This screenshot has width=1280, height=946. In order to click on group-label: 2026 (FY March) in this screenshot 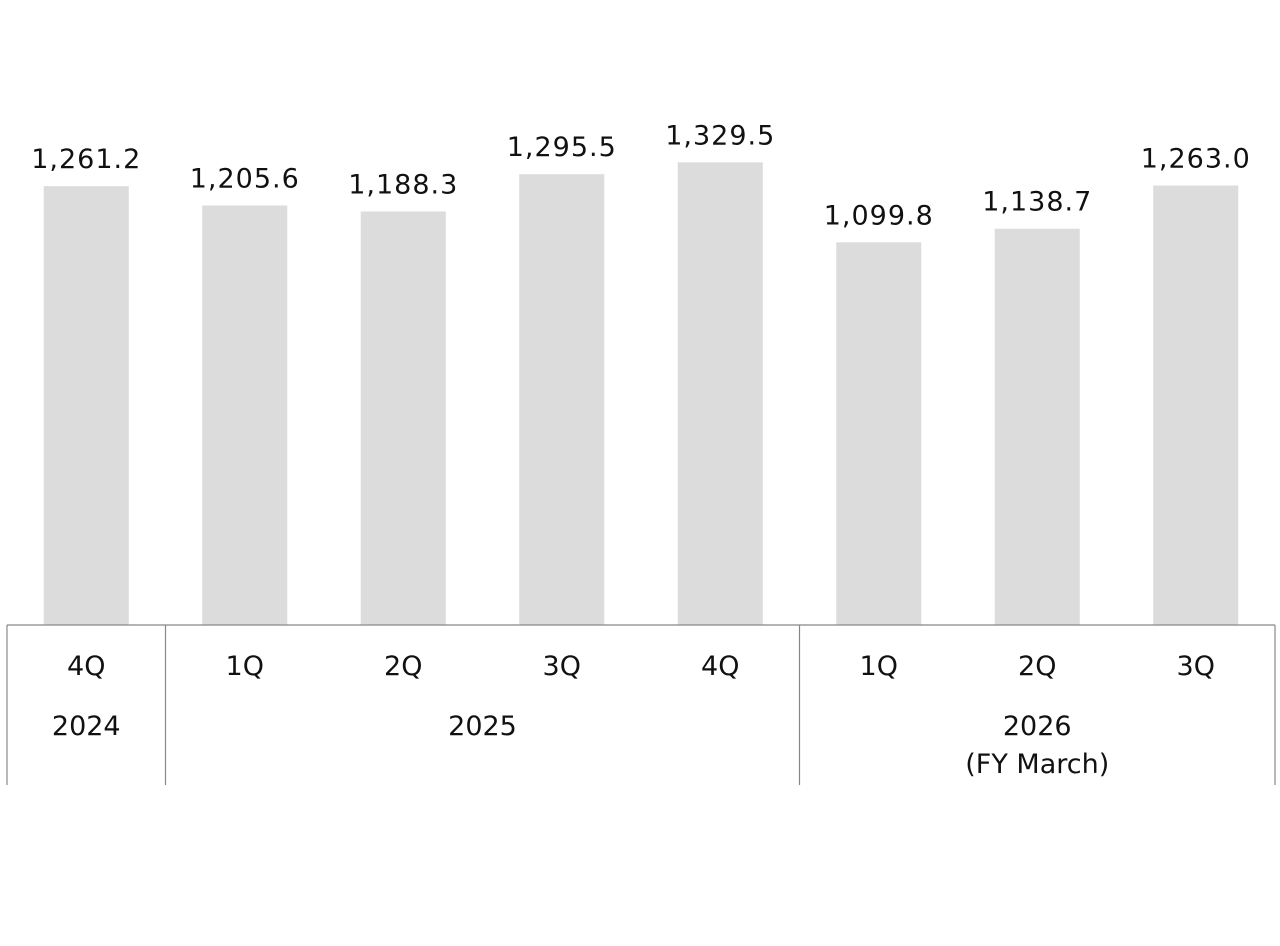, I will do `click(1037, 745)`.